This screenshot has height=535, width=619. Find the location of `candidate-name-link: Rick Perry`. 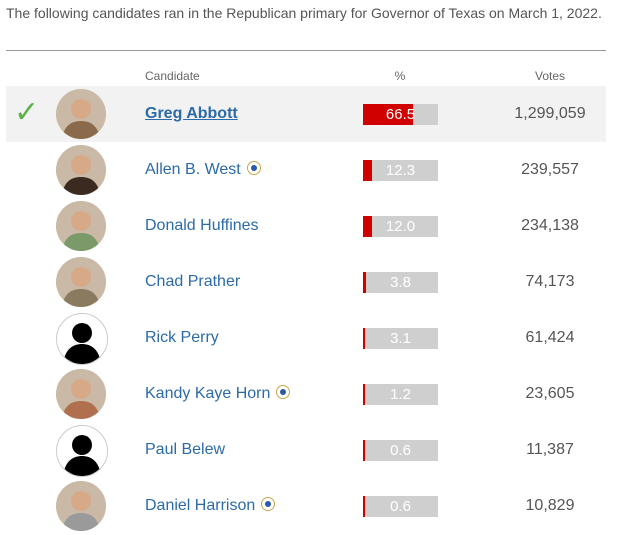

candidate-name-link: Rick Perry is located at coordinates (182, 338).